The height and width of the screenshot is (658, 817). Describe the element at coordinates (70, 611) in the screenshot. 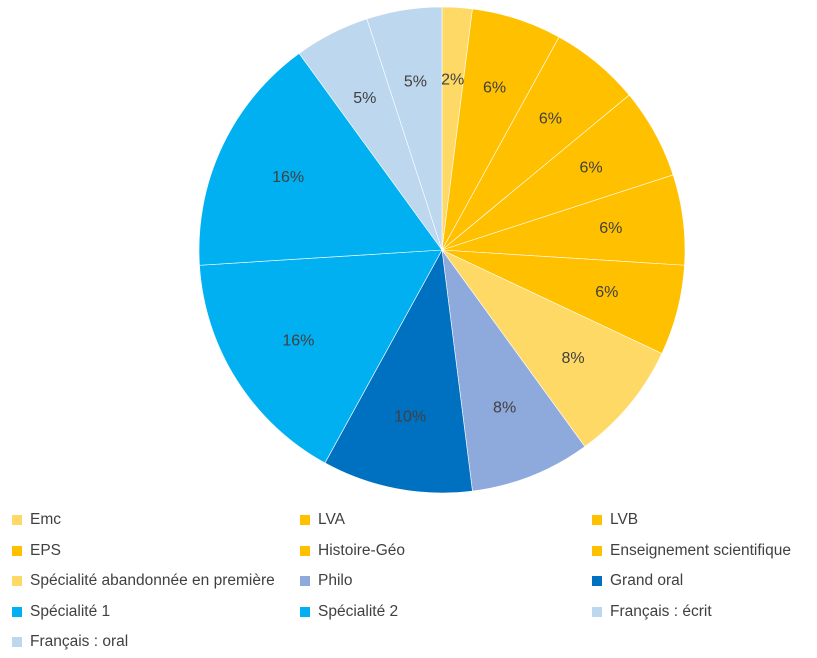

I see `legend-label: Spécialité 1` at that location.